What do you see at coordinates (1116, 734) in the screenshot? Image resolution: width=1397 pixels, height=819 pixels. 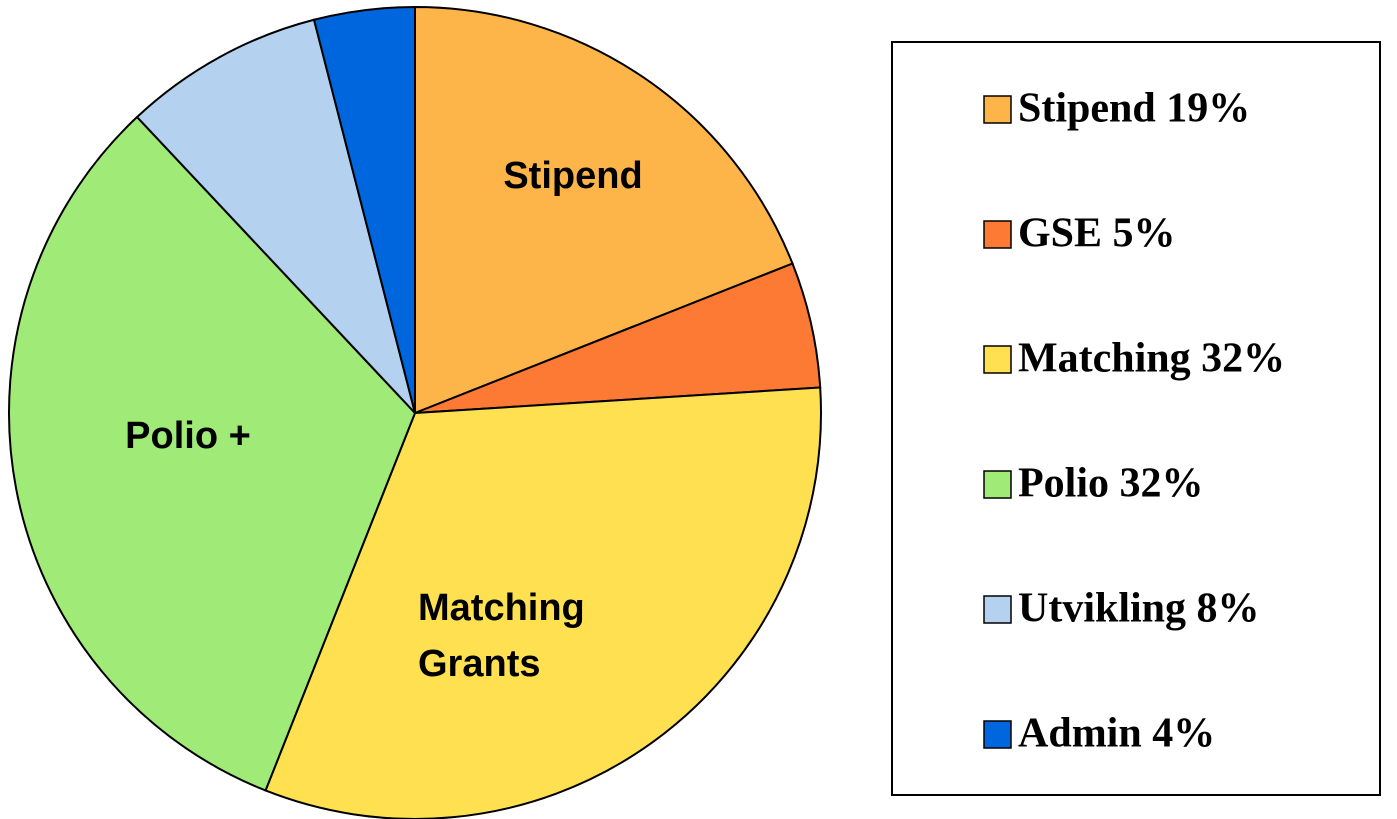 I see `legend-label: Admin 4%` at bounding box center [1116, 734].